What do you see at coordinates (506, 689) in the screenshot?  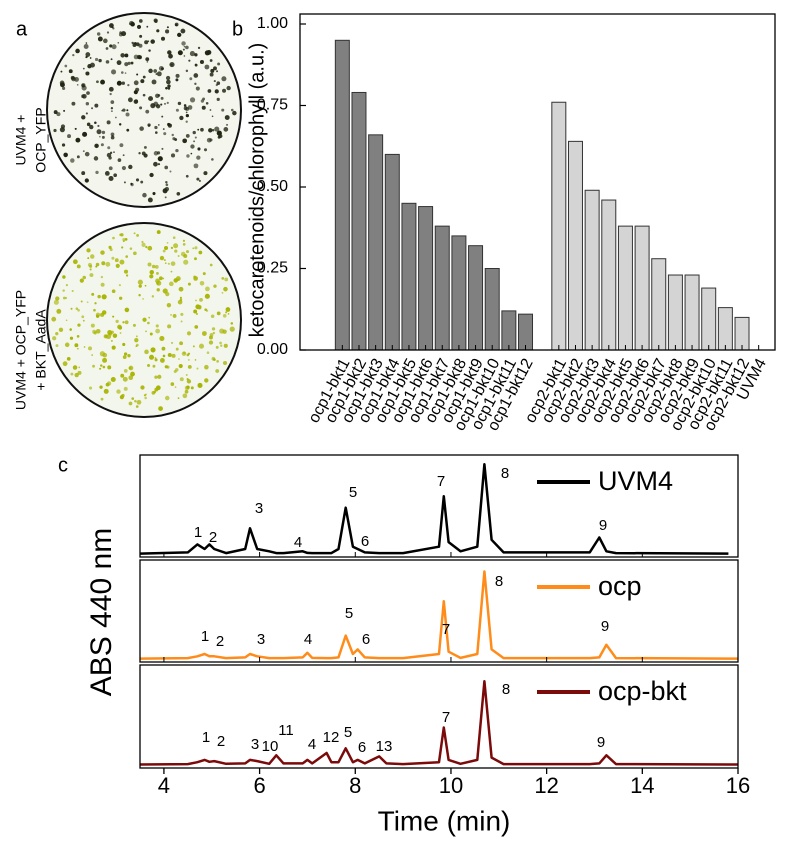 I see `peak-label: 8` at bounding box center [506, 689].